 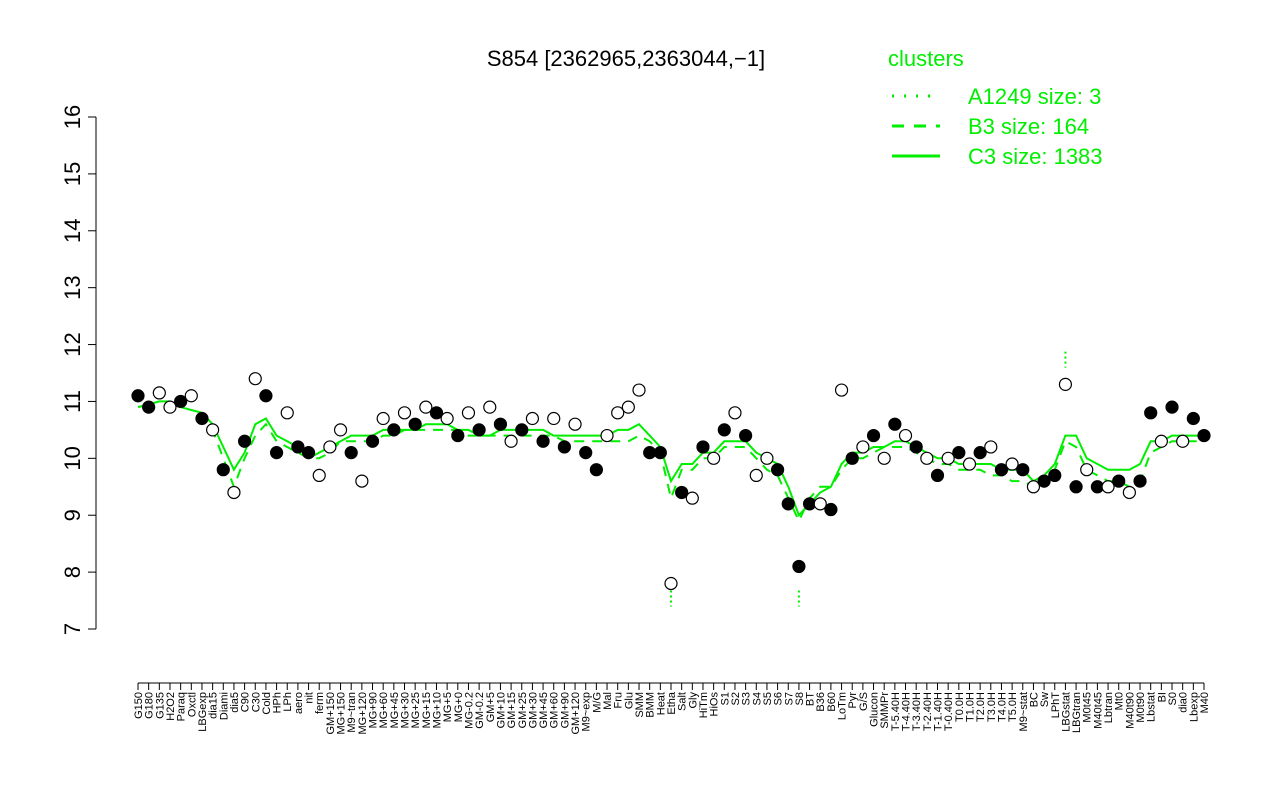 What do you see at coordinates (320, 703) in the screenshot?
I see `x-tick-label: ferm` at bounding box center [320, 703].